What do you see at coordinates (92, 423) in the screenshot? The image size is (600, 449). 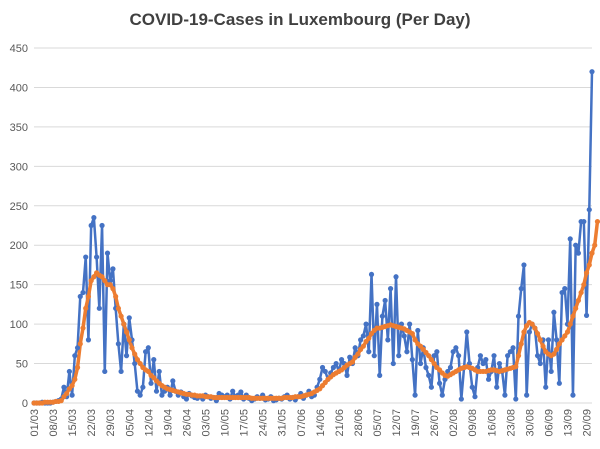 I see `x-tick-label: 22/03` at bounding box center [92, 423].